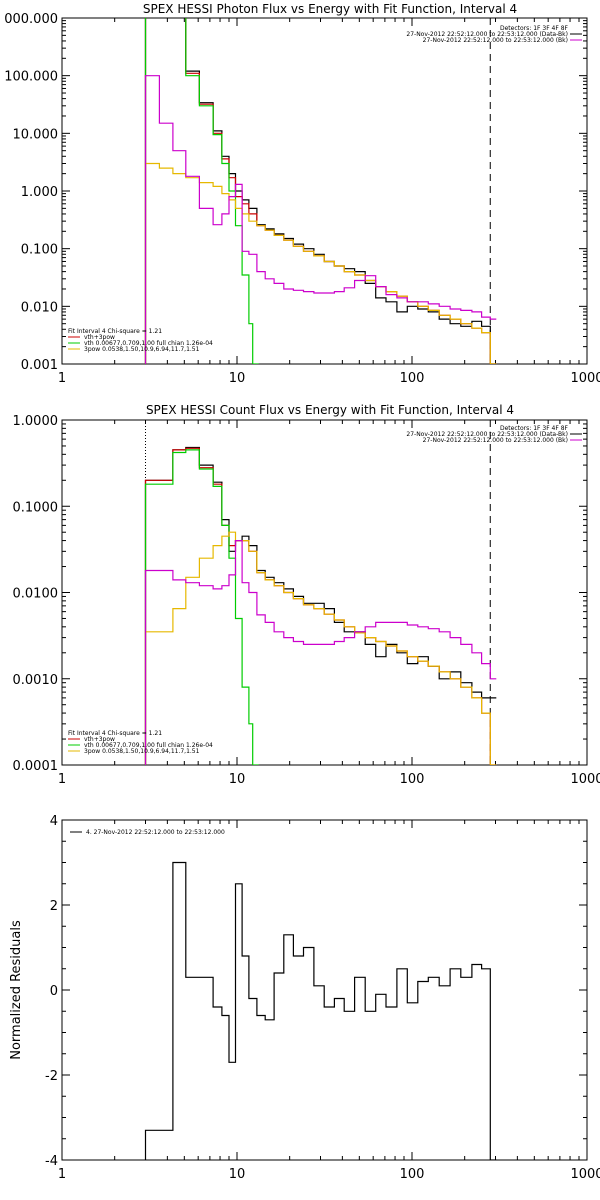  What do you see at coordinates (31, 19) in the screenshot?
I see `y-tick-label: 000.000` at bounding box center [31, 19].